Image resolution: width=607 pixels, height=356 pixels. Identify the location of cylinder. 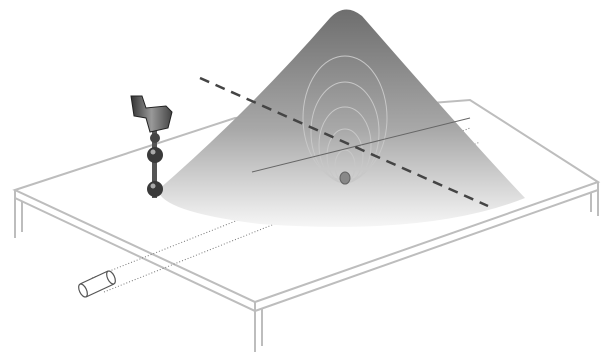
(97, 284).